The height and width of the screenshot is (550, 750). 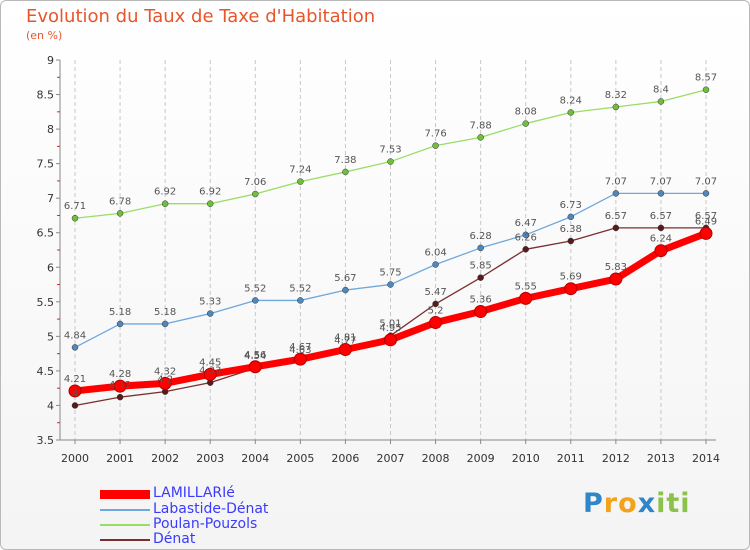 What do you see at coordinates (526, 458) in the screenshot?
I see `x-tick-label: 2010` at bounding box center [526, 458].